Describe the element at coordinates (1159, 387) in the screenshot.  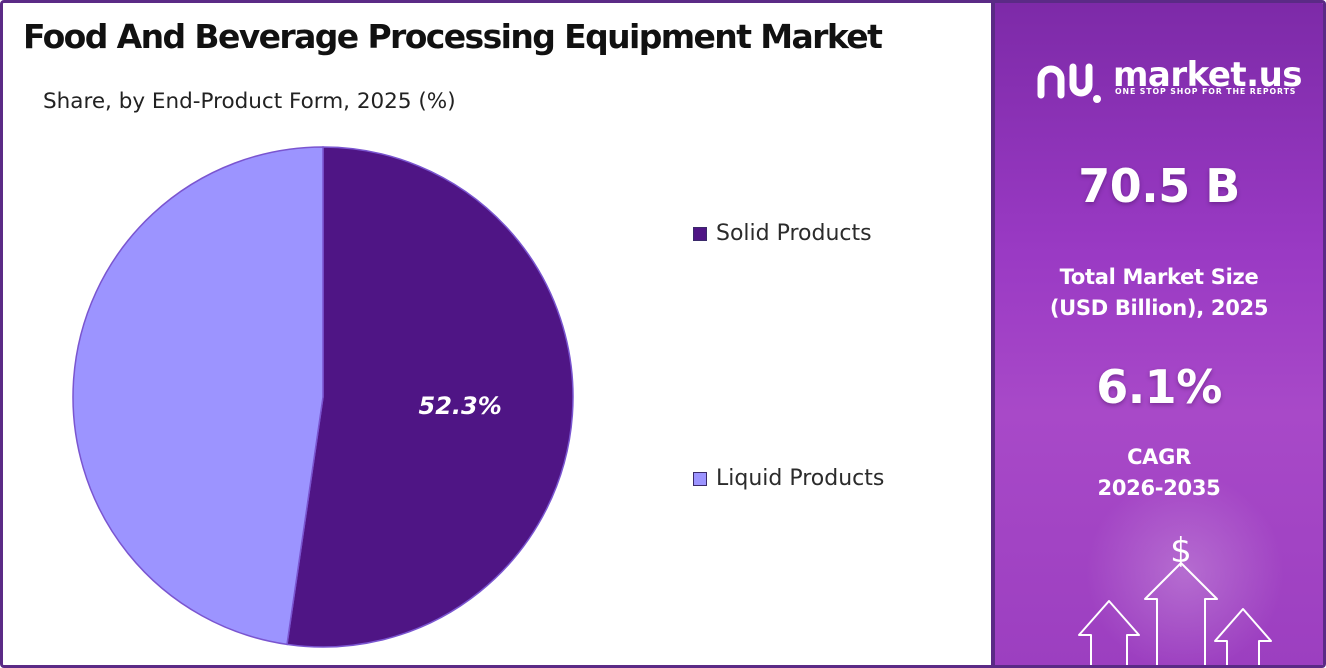
I see `cagr-value: 6.1%` at that location.